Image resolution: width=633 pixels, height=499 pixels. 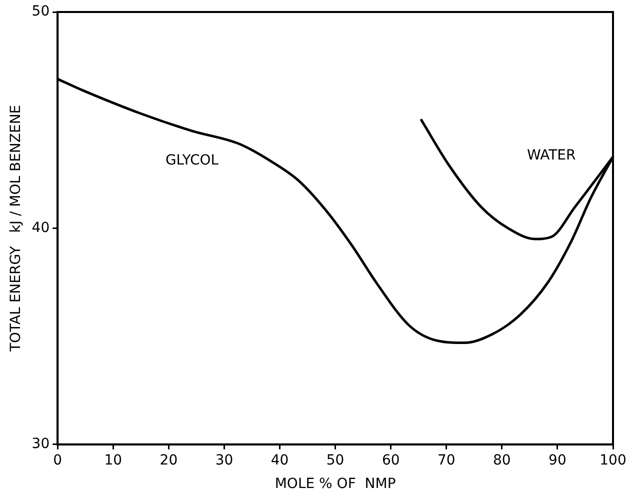 I want to click on series-label: GLYCOL, so click(x=192, y=160).